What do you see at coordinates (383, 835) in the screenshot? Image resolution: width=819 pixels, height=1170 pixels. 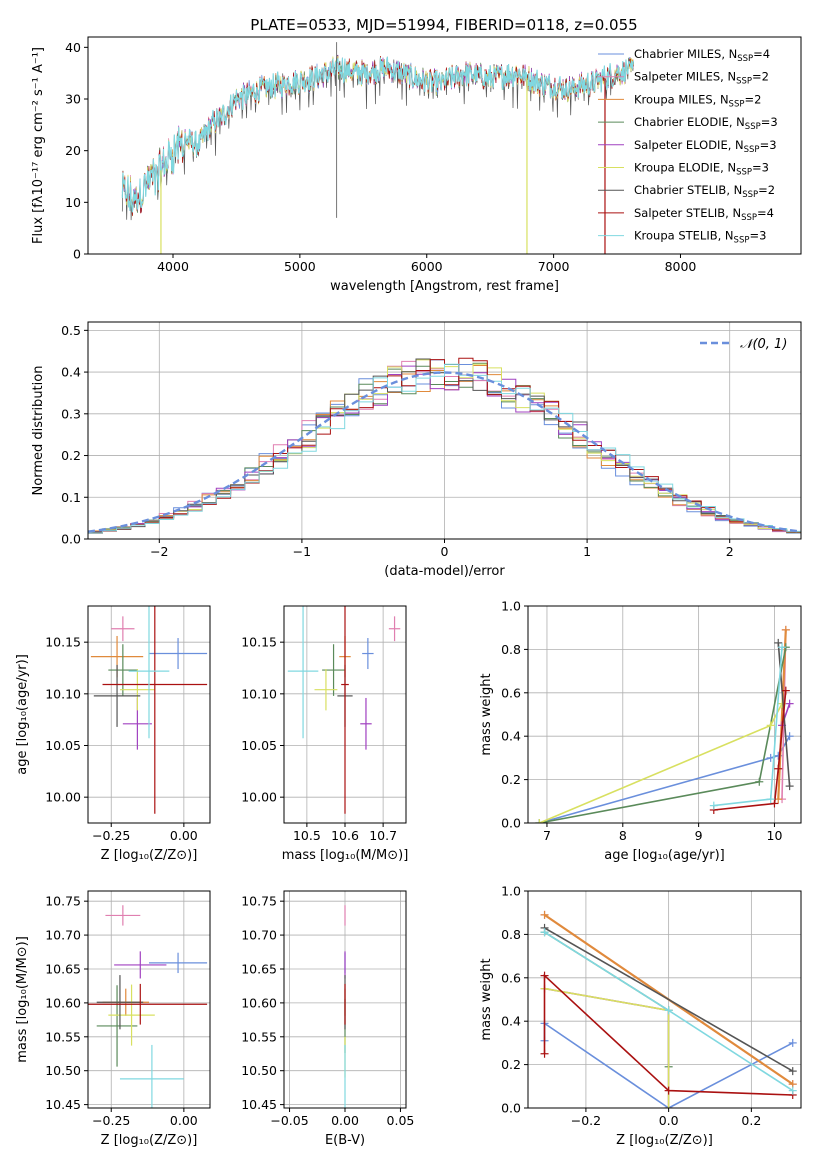 I see `x-tick-label: 10.7` at bounding box center [383, 835].